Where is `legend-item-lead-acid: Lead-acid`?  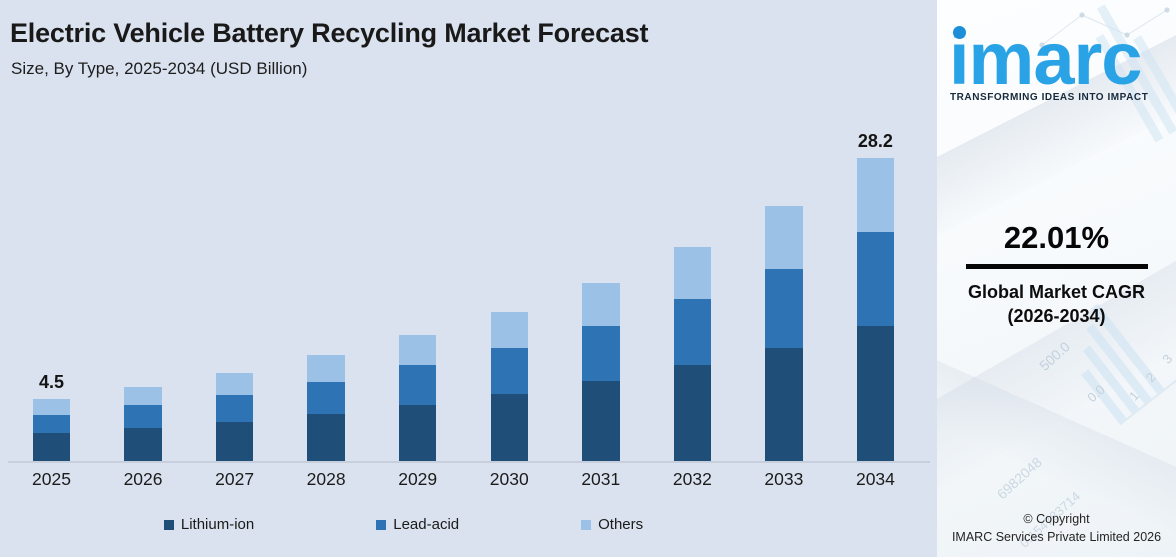
legend-item-lead-acid: Lead-acid is located at coordinates (417, 524).